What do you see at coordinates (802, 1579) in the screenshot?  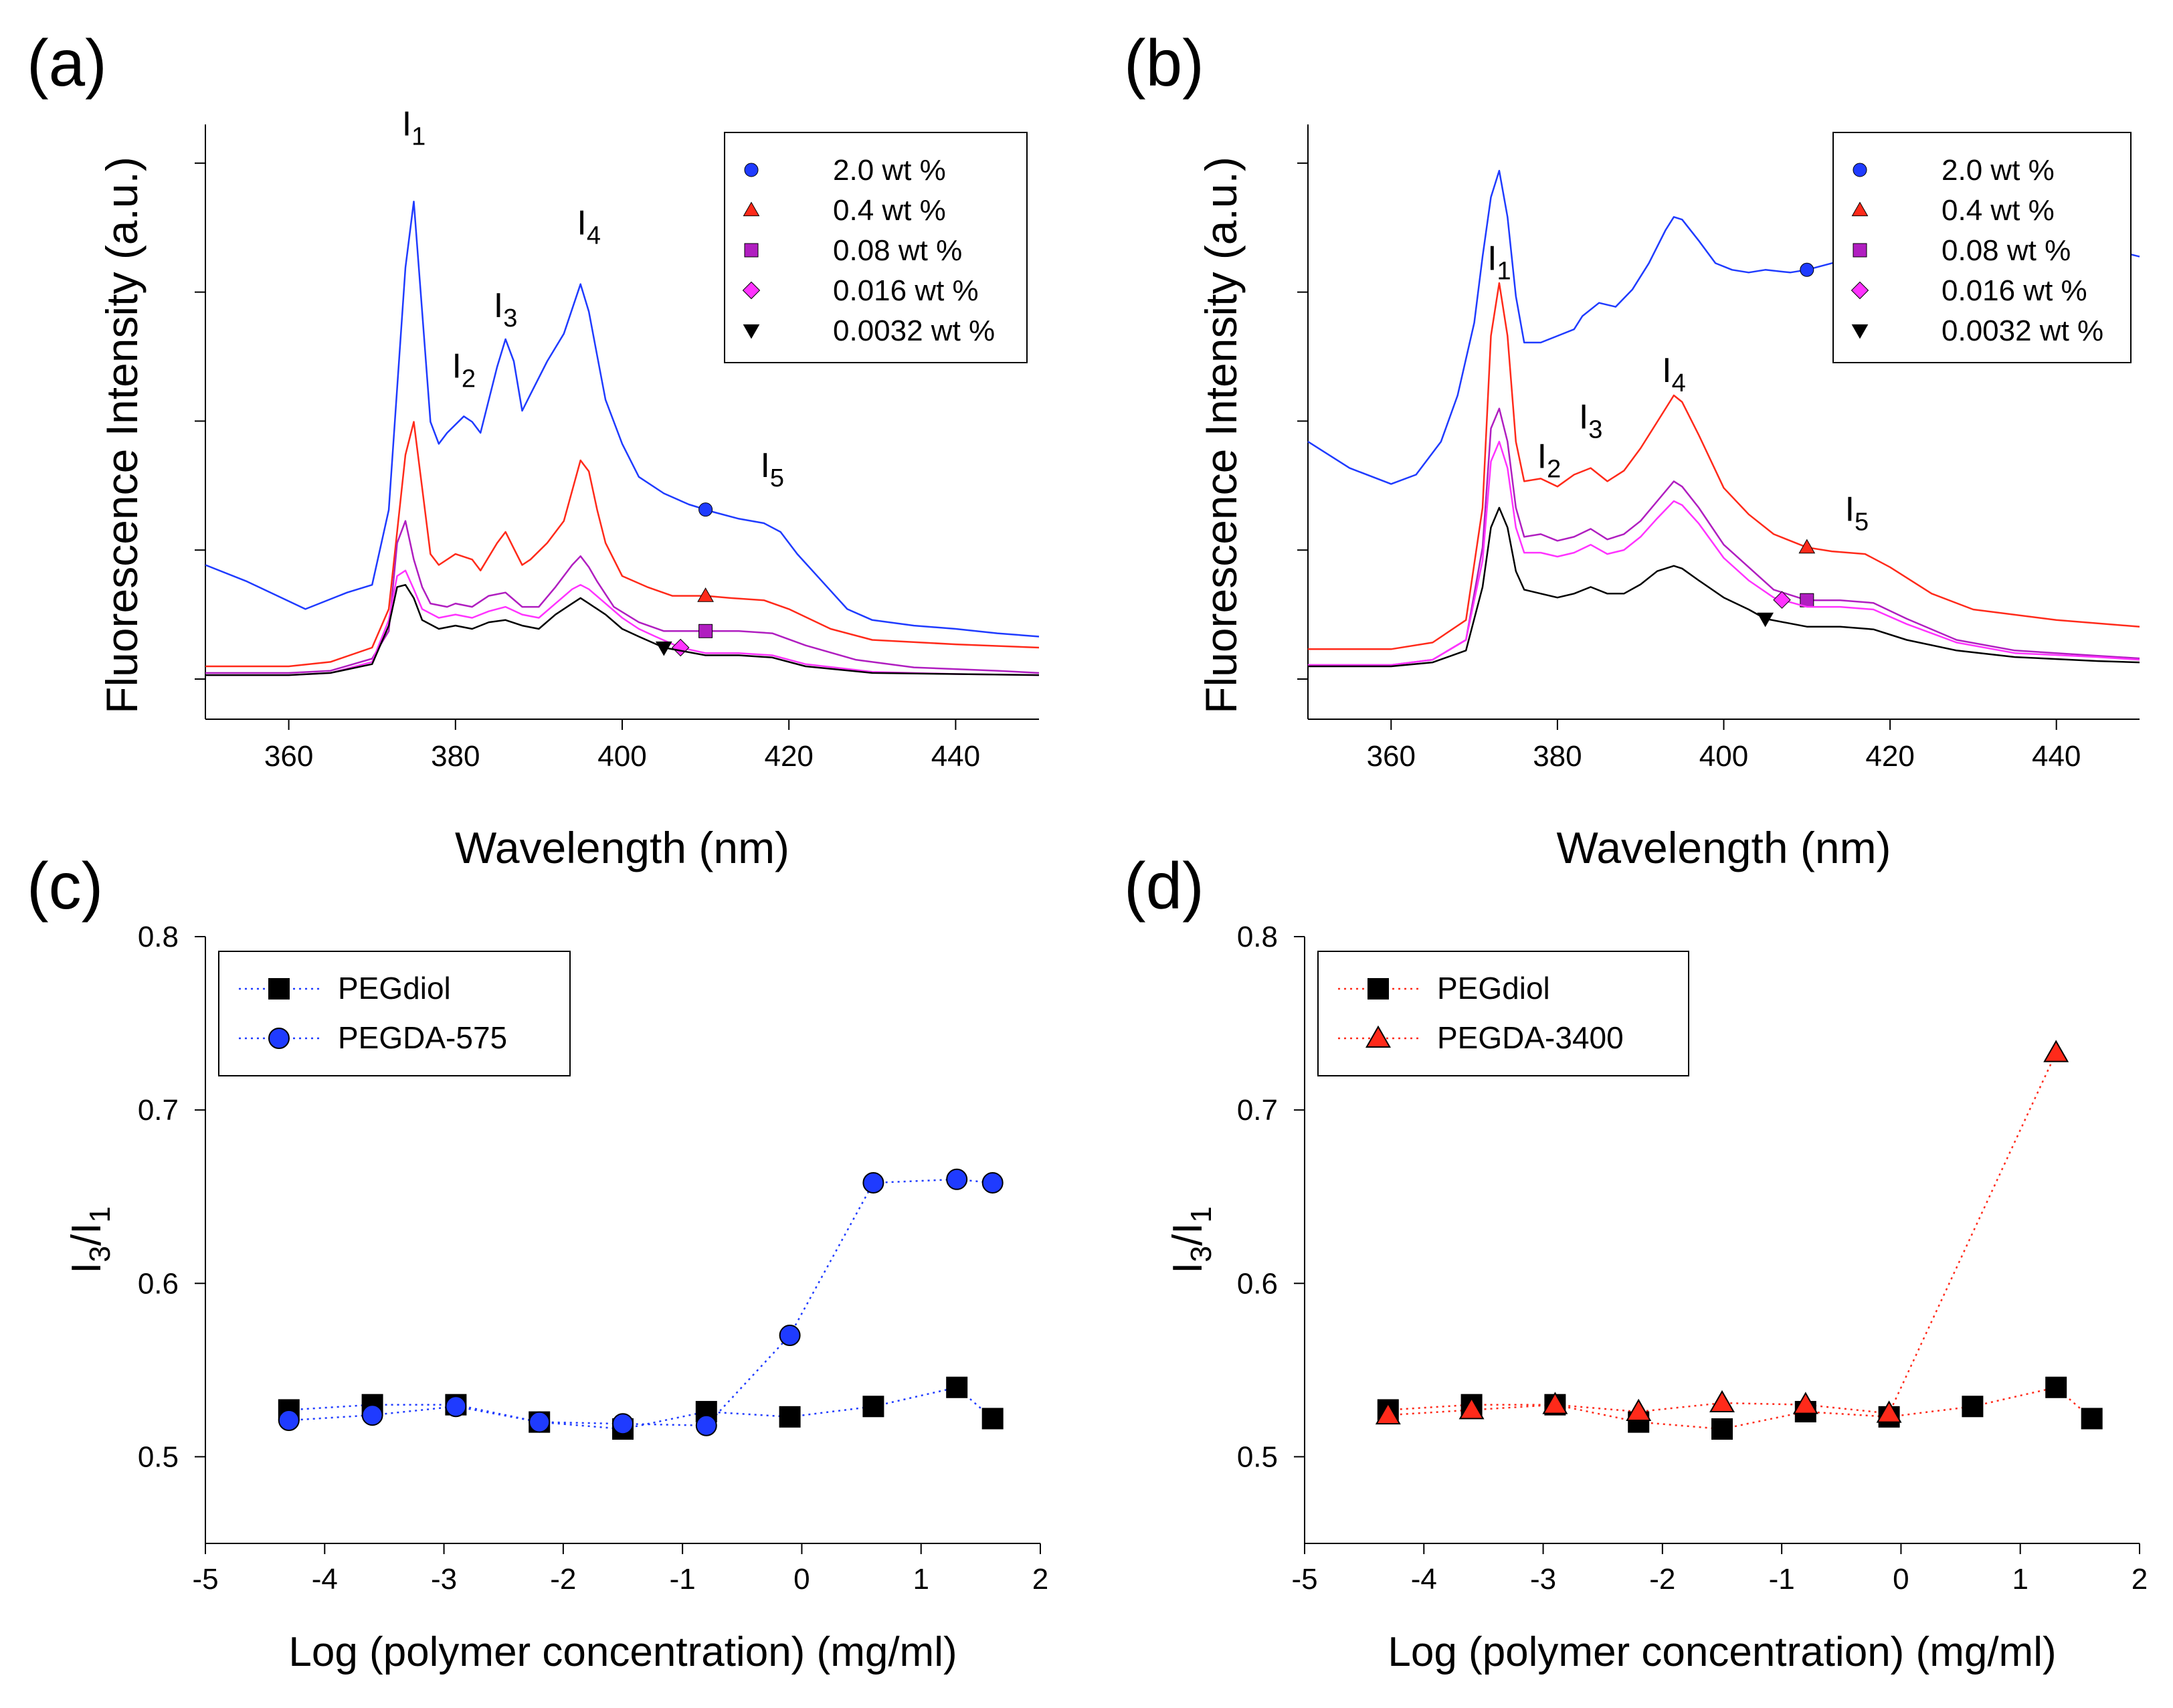 I see `x-tick-label: 0` at bounding box center [802, 1579].